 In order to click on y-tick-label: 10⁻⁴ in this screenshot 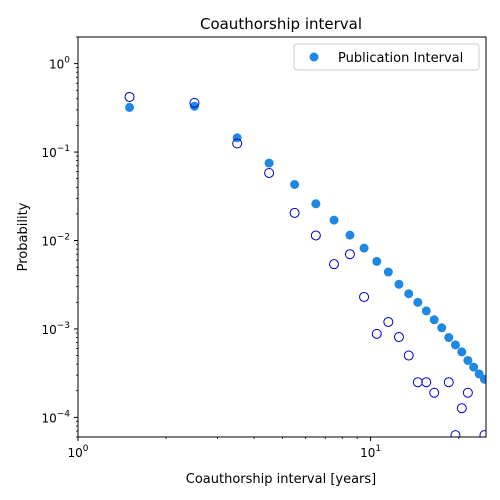, I will do `click(55, 417)`.